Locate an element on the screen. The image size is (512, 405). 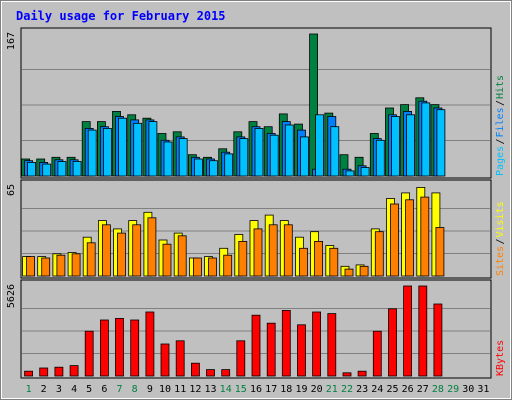
x-tick-label-day-13: 13 is located at coordinates (210, 389).